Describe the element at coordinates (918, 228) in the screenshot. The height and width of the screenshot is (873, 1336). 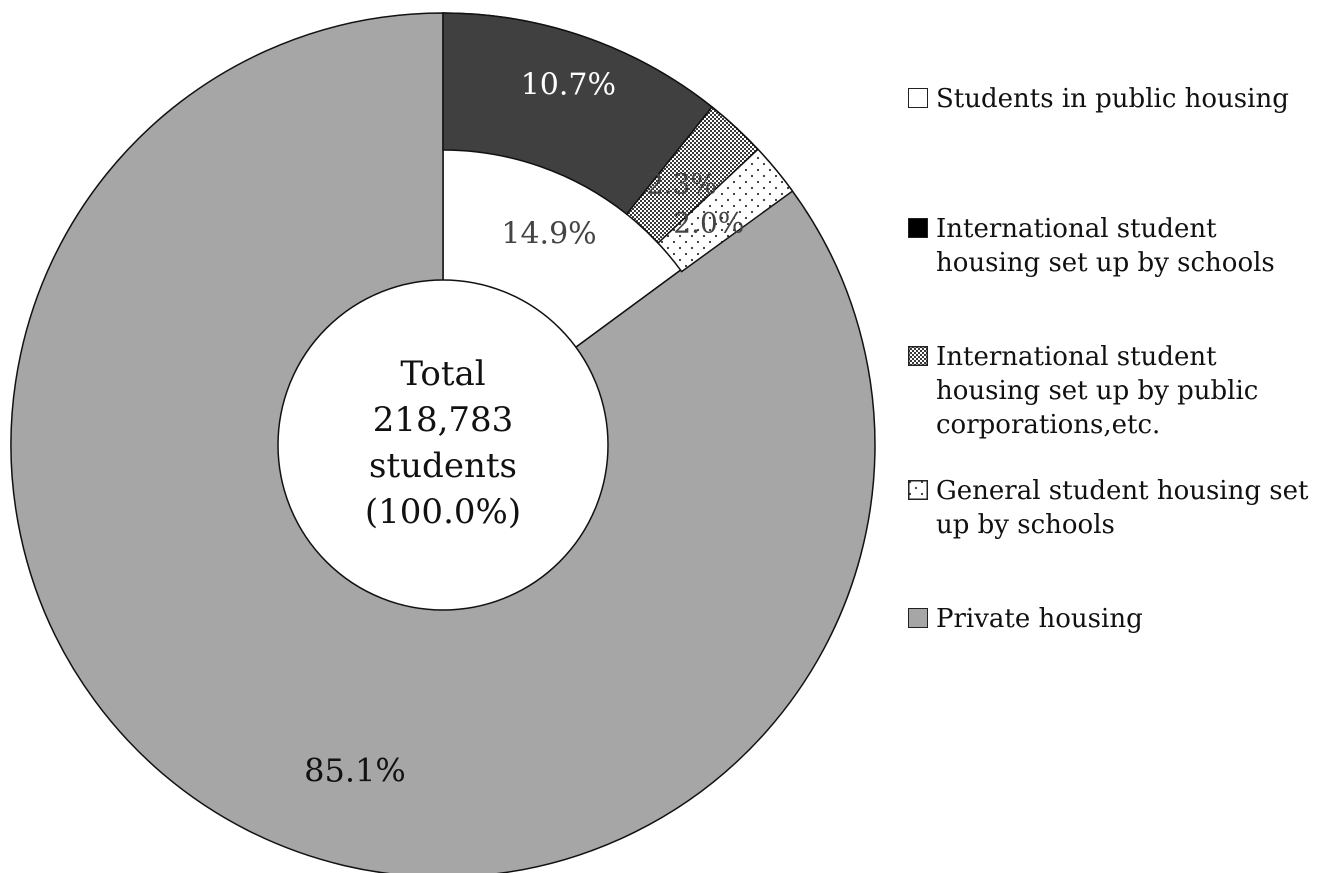
I see `legend-swatch-black` at that location.